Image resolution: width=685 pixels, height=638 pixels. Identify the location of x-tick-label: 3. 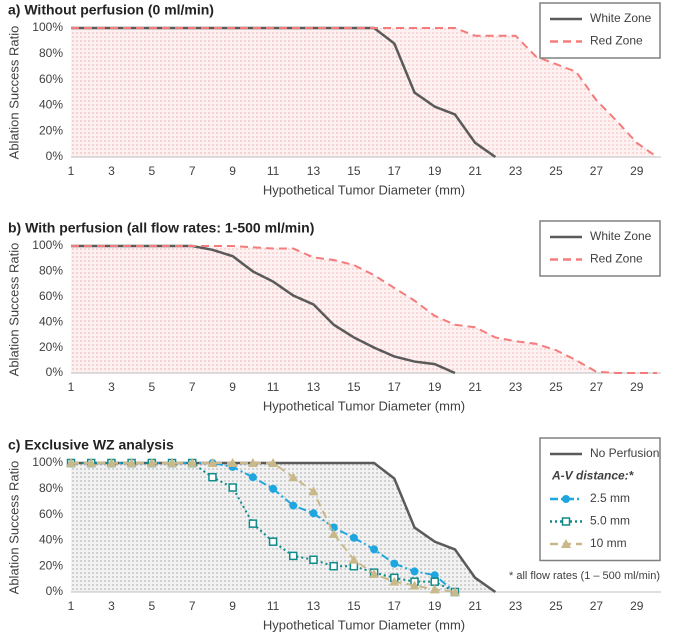
(111, 387).